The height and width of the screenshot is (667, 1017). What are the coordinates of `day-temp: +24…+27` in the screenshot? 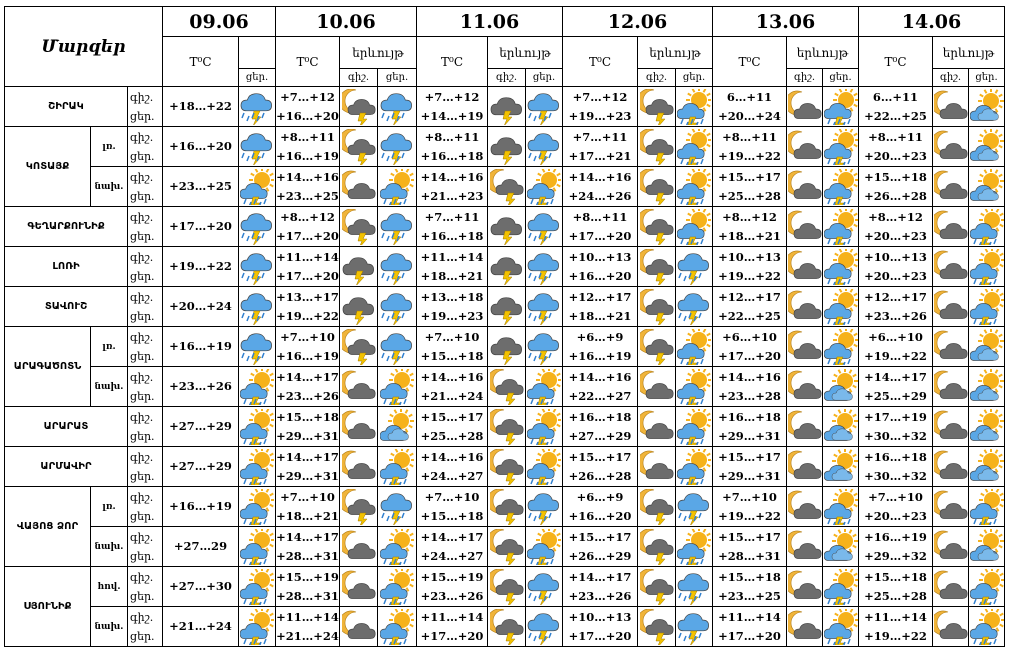 It's located at (452, 475).